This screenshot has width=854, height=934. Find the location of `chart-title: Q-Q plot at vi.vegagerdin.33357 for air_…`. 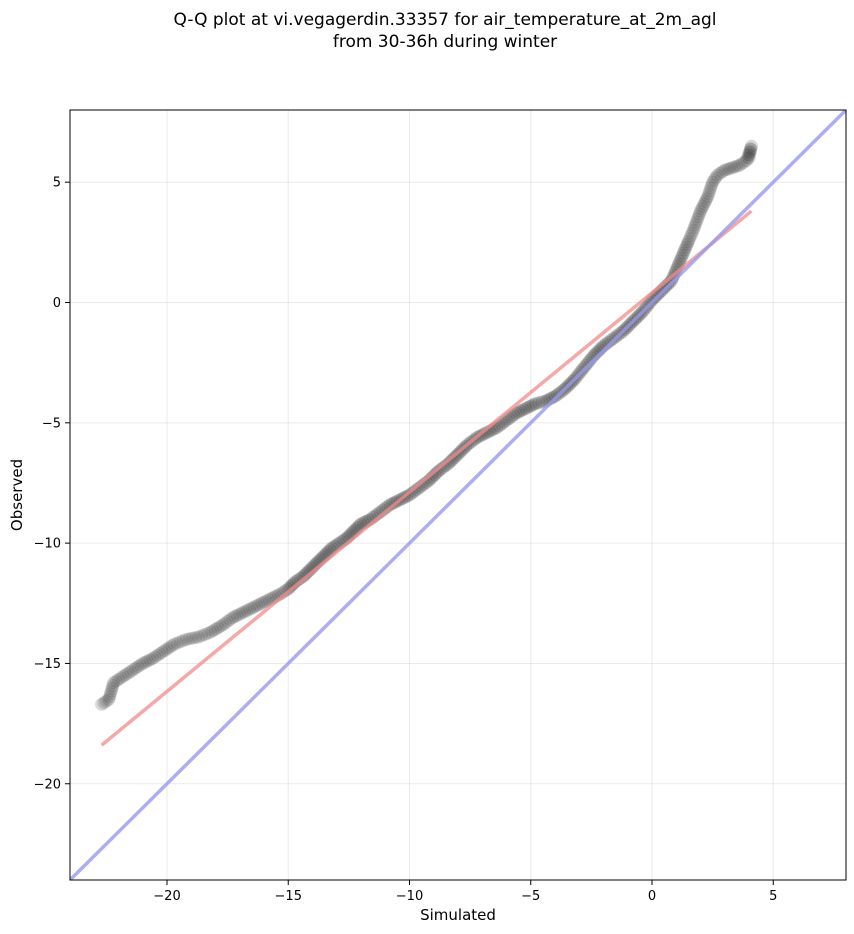

chart-title: Q-Q plot at vi.vegagerdin.33357 for air_… is located at coordinates (444, 31).